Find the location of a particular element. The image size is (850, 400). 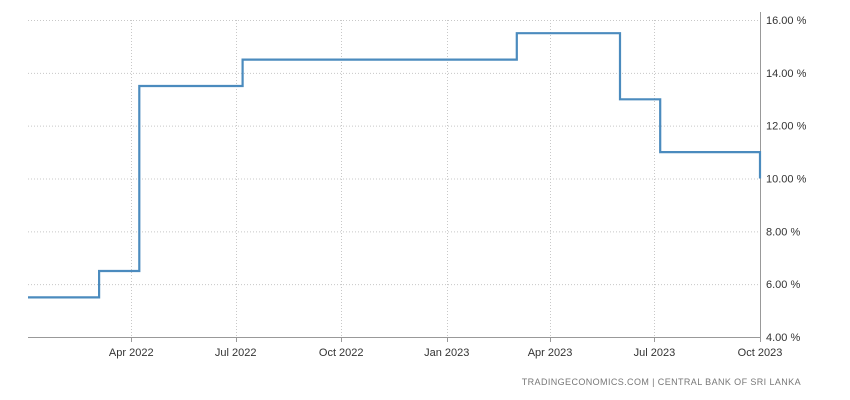

y-tick-label: 14.00 % is located at coordinates (786, 74).